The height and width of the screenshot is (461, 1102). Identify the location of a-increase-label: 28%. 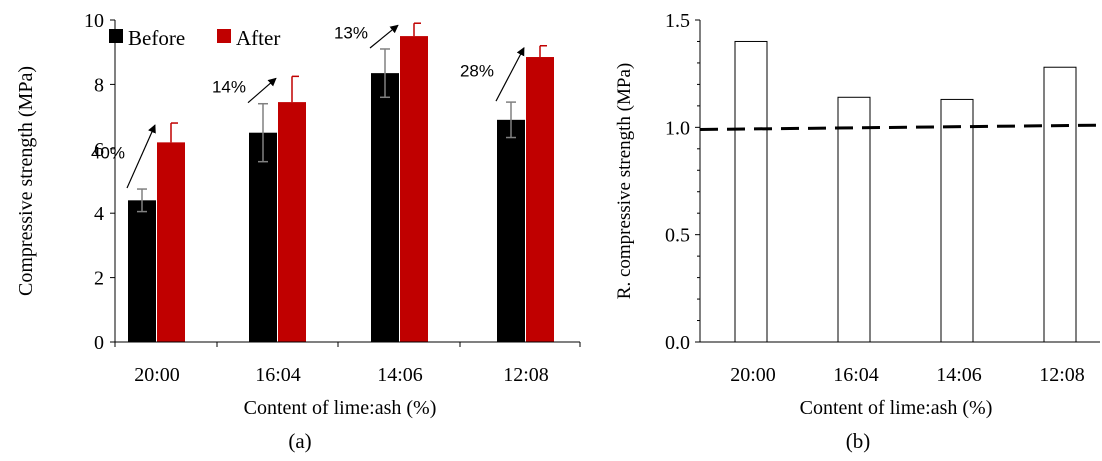
(477, 70).